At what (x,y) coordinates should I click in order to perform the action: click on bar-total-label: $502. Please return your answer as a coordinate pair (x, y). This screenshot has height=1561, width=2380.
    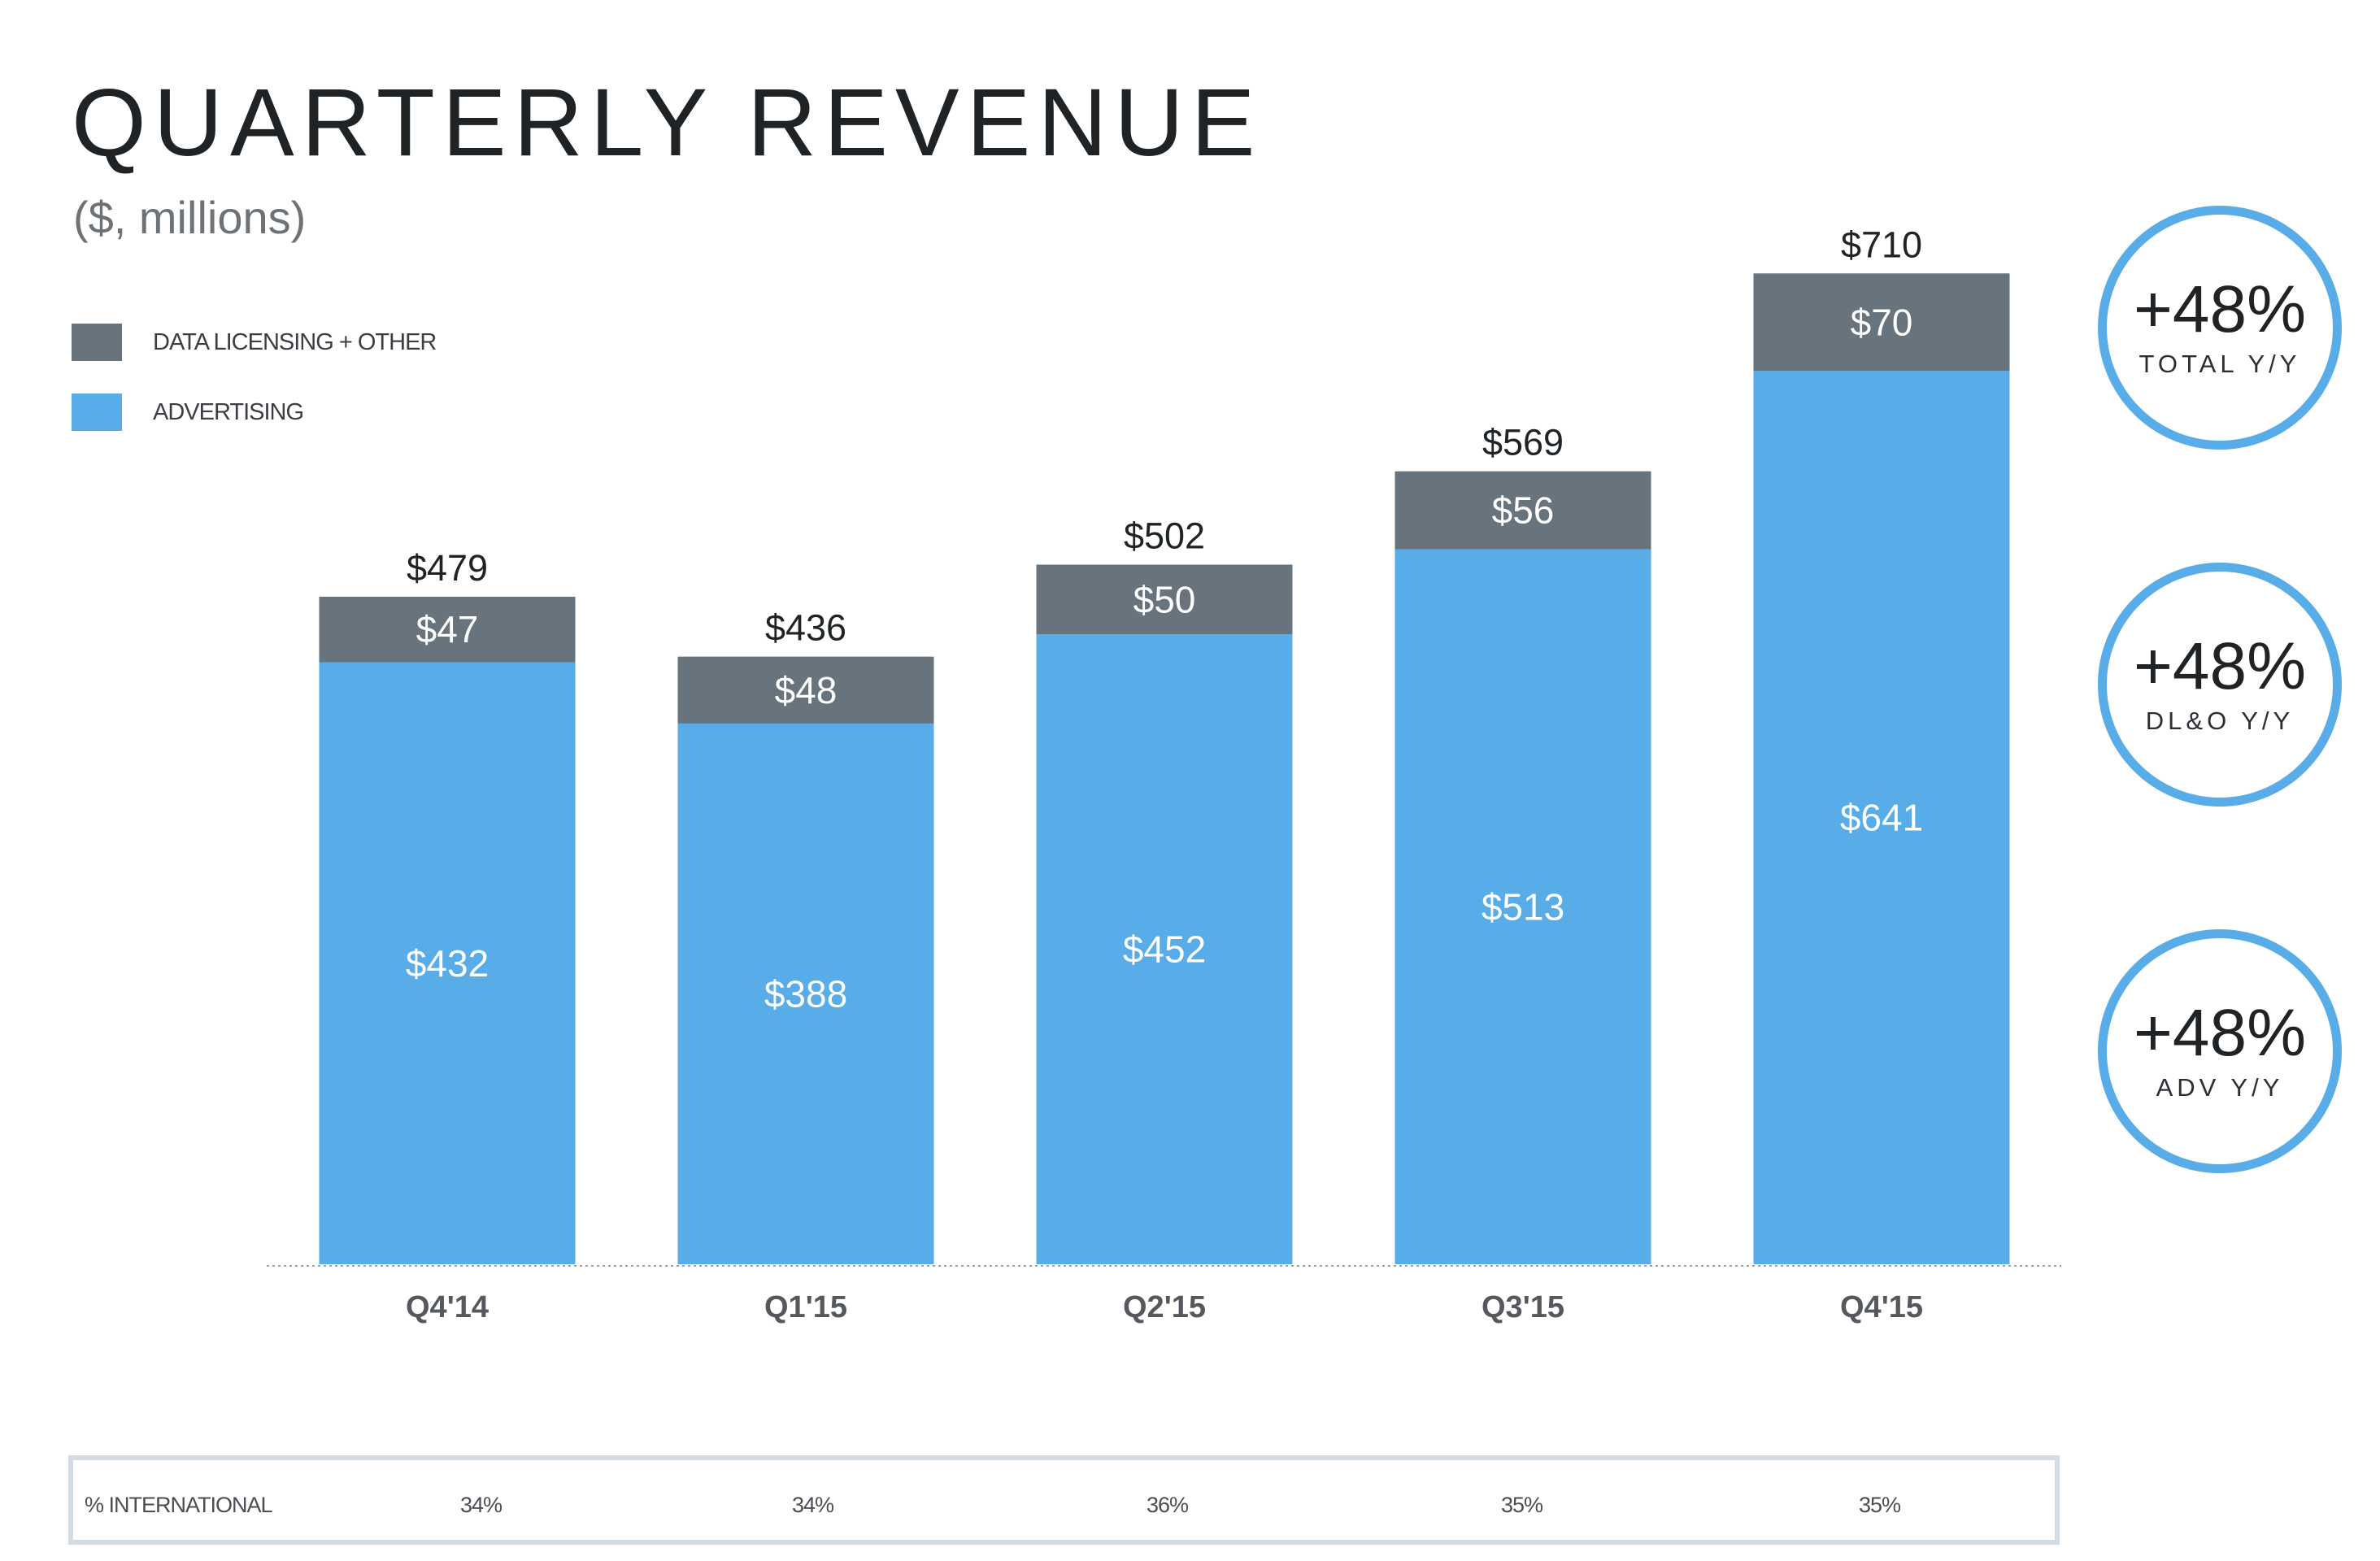
    Looking at the image, I should click on (1164, 536).